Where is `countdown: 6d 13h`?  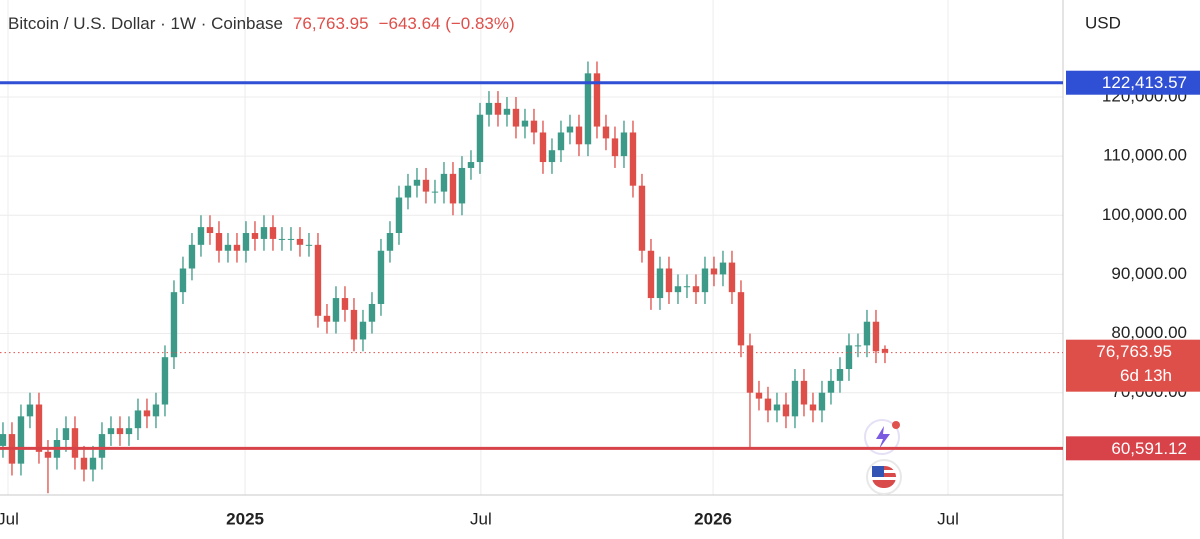 countdown: 6d 13h is located at coordinates (1146, 375).